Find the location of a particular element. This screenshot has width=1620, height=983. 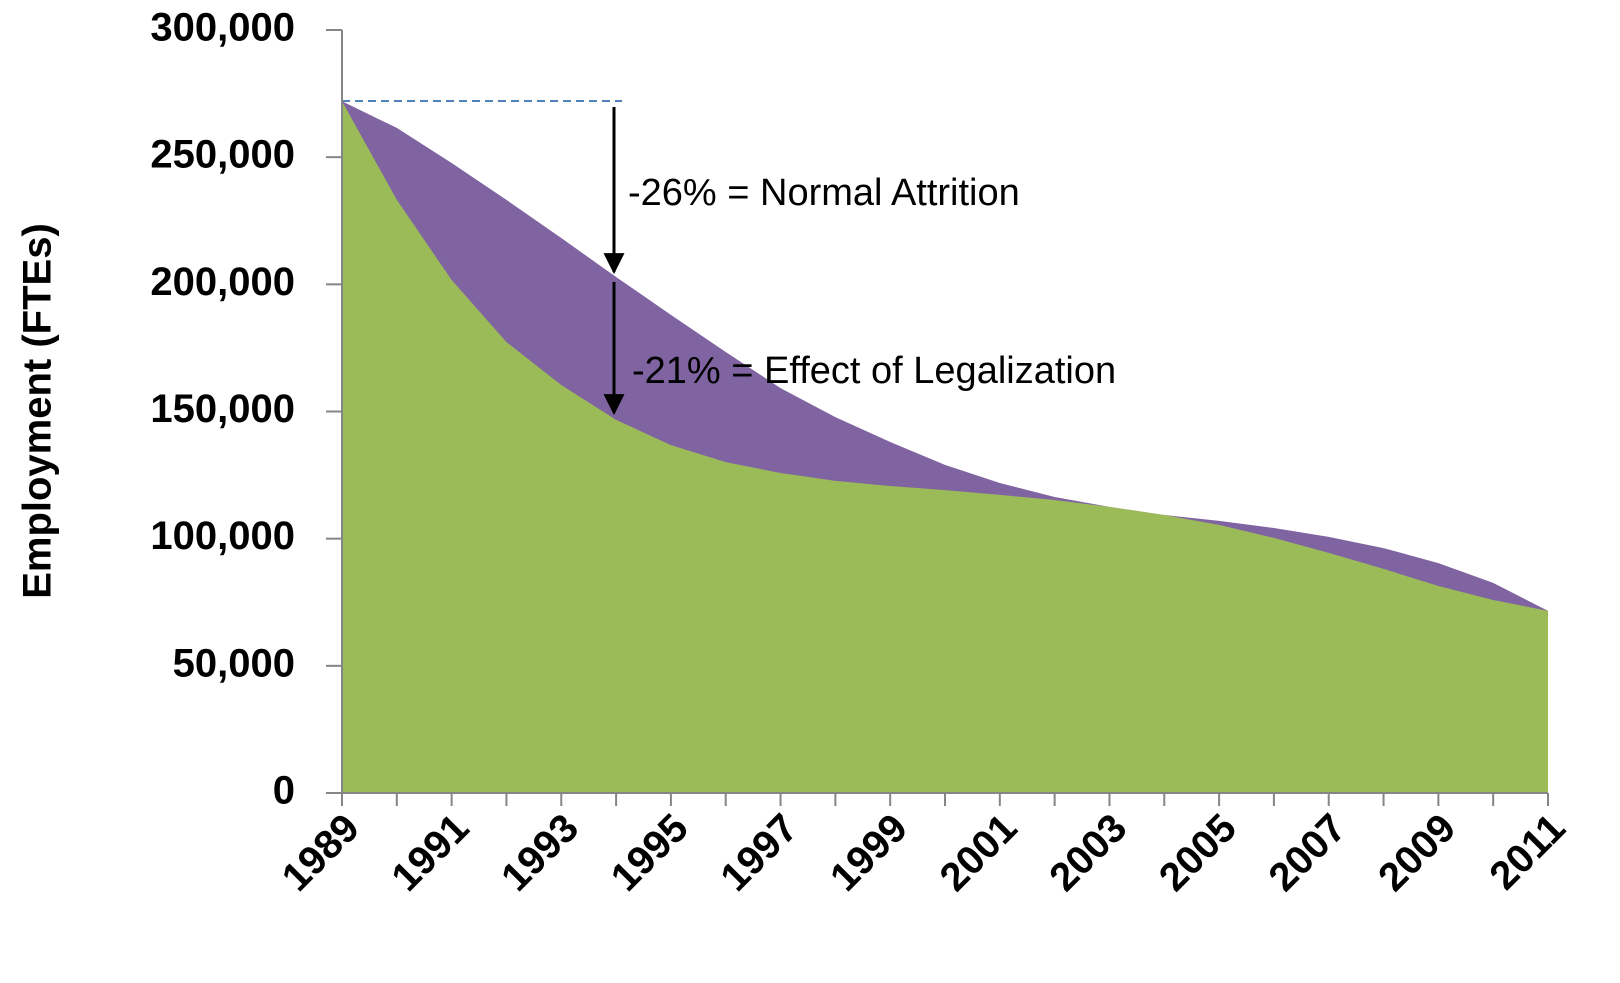

y-axis-label: Employment (FTEs) is located at coordinates (38, 411).